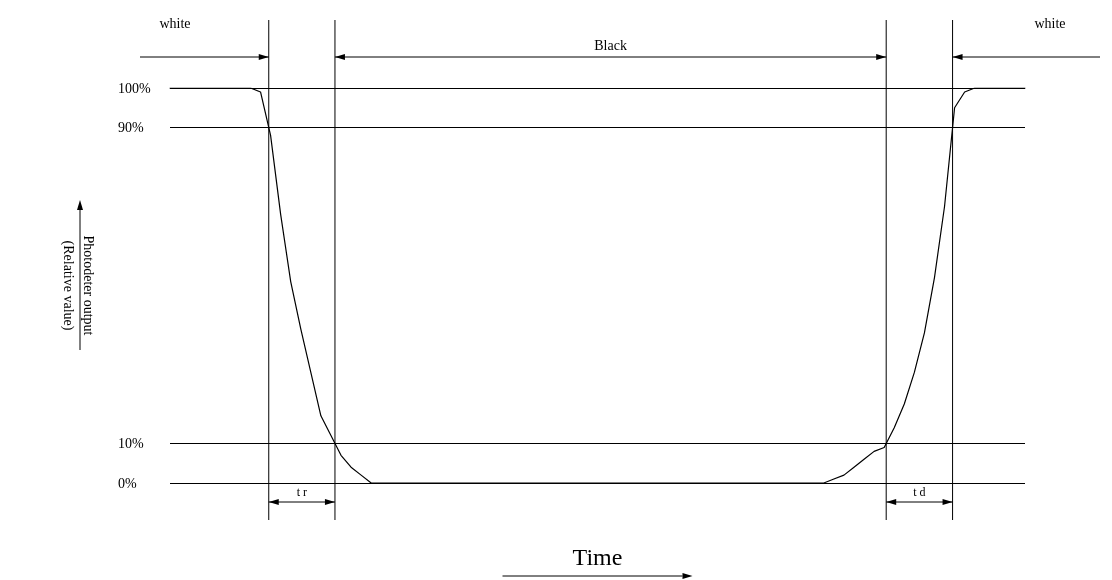  I want to click on y-tick-label: 100%, so click(134, 88).